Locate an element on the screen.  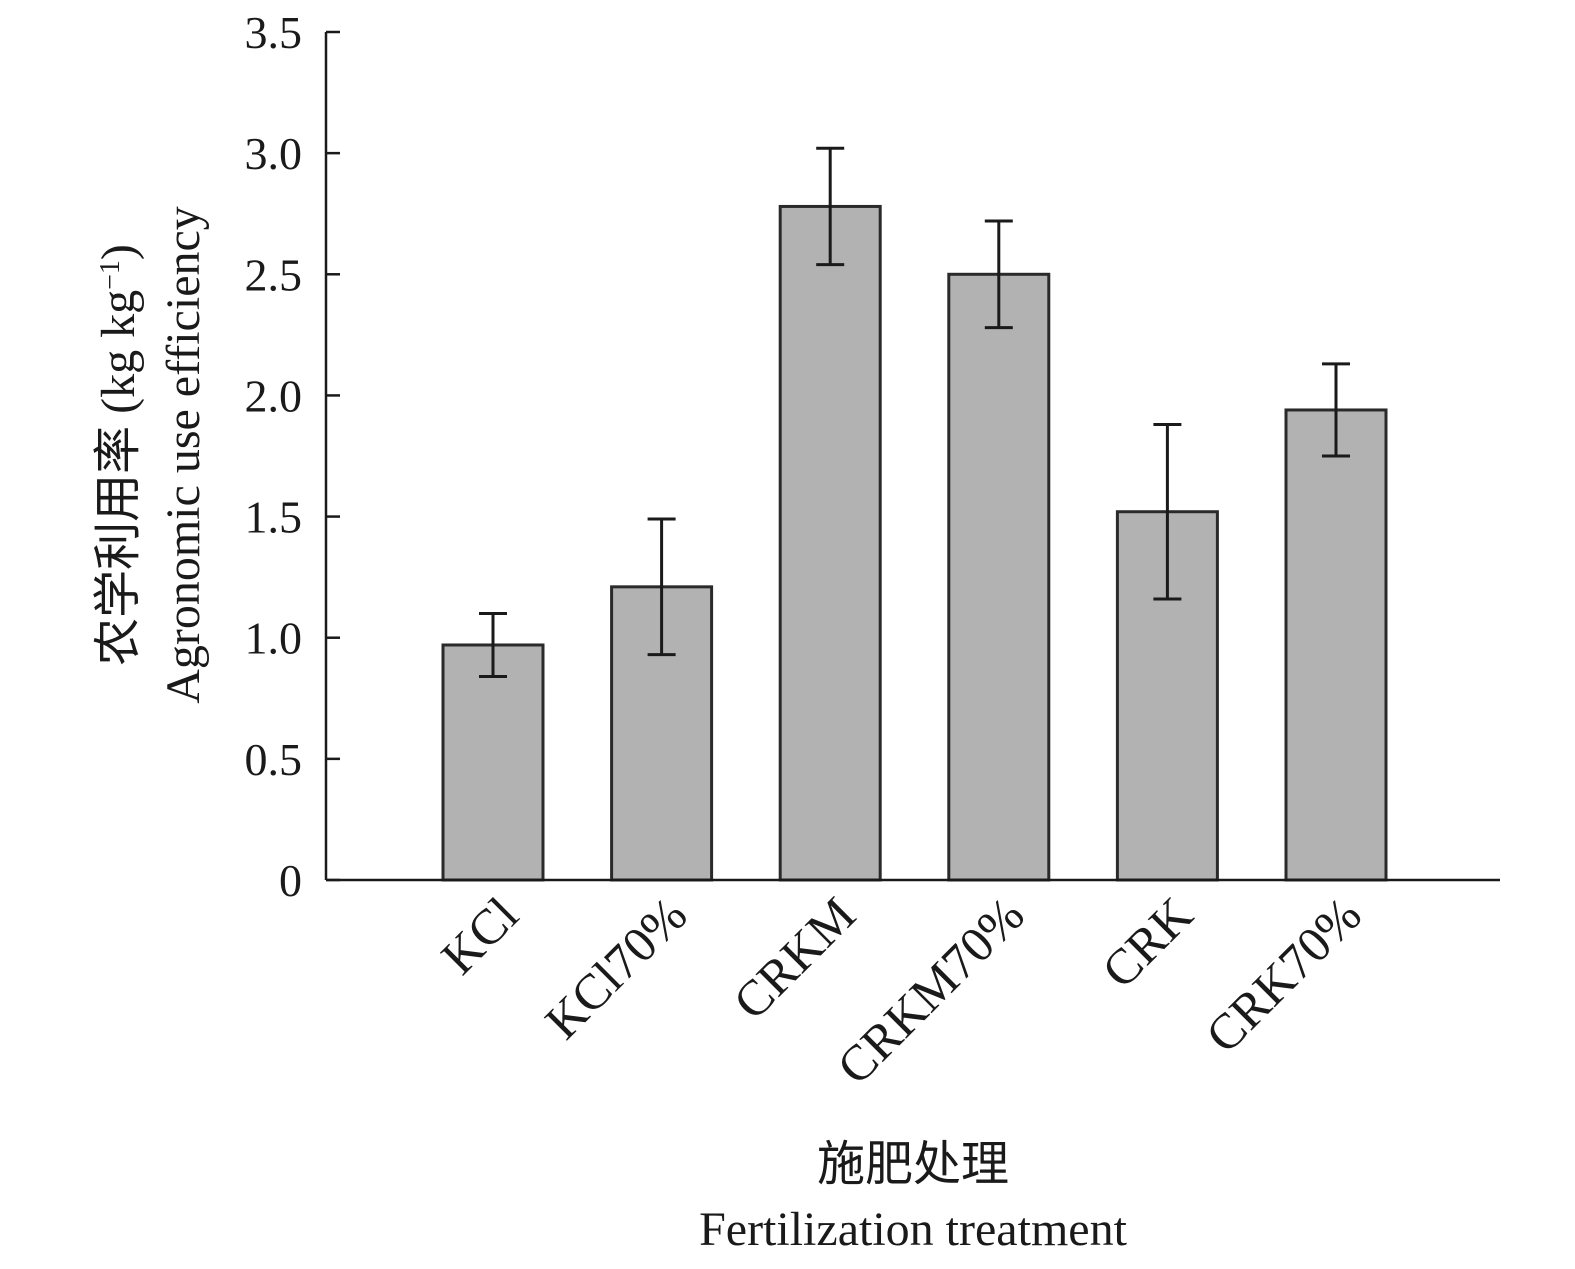
x-tick-label: CRK70% is located at coordinates (1283, 974).